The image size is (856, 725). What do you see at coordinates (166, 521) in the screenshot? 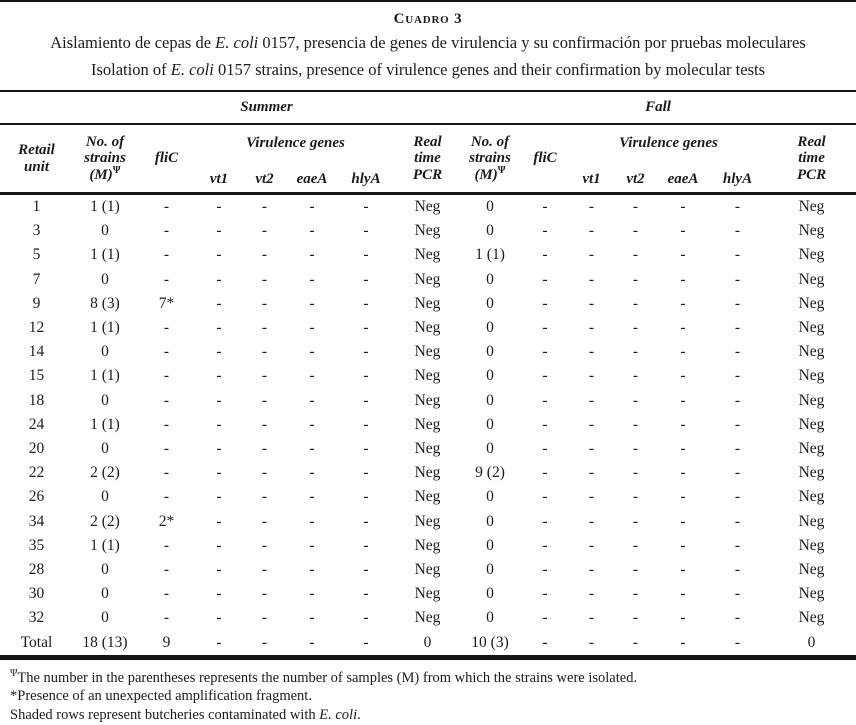
I see `value-cell: 2*` at bounding box center [166, 521].